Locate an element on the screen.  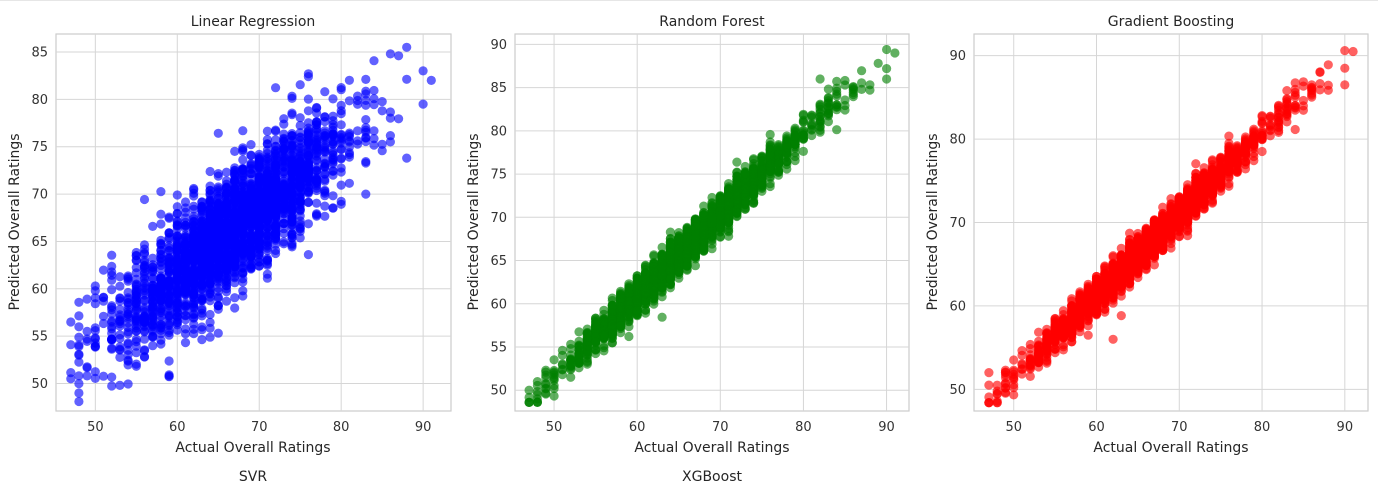
x-tick-label: 60 is located at coordinates (177, 427).